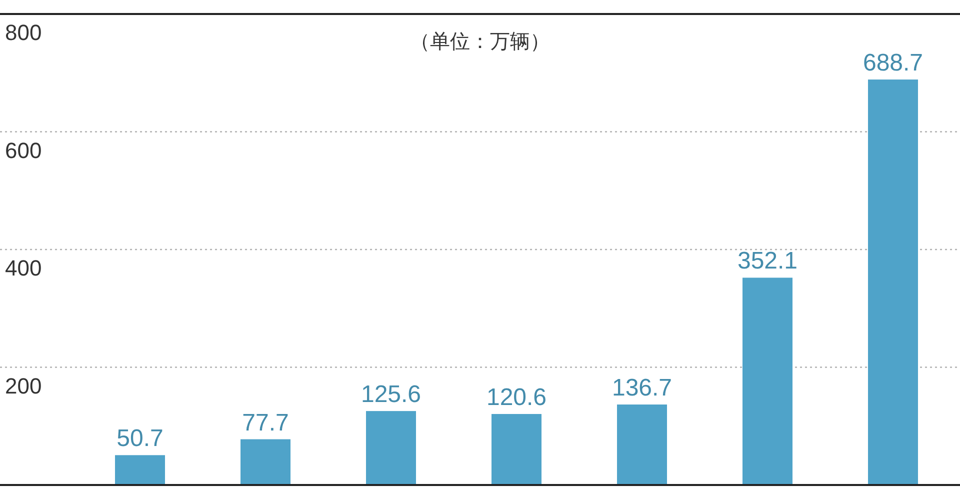 This screenshot has width=960, height=489. Describe the element at coordinates (140, 438) in the screenshot. I see `data-label: 50.7` at that location.